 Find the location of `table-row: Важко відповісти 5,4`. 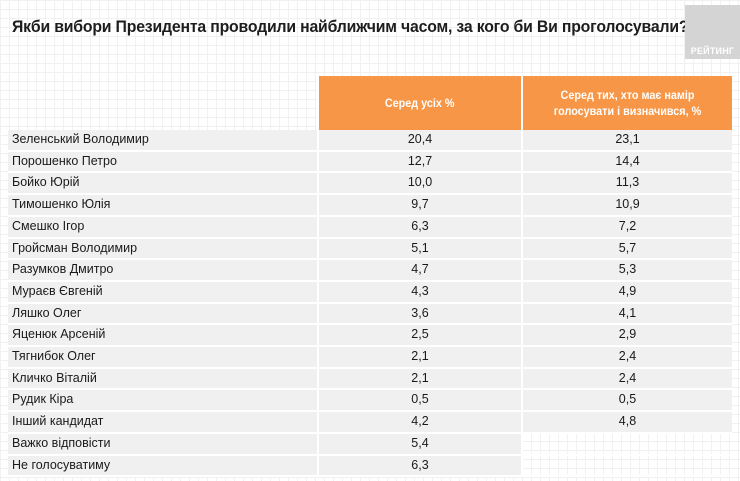

table-row: Важко відповісти 5,4 is located at coordinates (370, 444).